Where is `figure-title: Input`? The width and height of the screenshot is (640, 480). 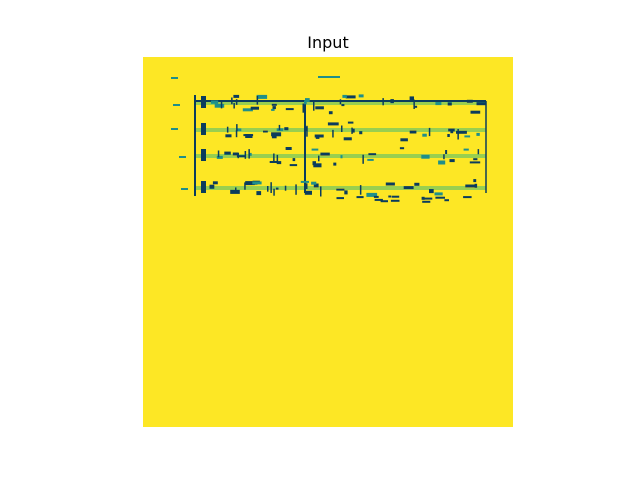
figure-title: Input is located at coordinates (328, 42).